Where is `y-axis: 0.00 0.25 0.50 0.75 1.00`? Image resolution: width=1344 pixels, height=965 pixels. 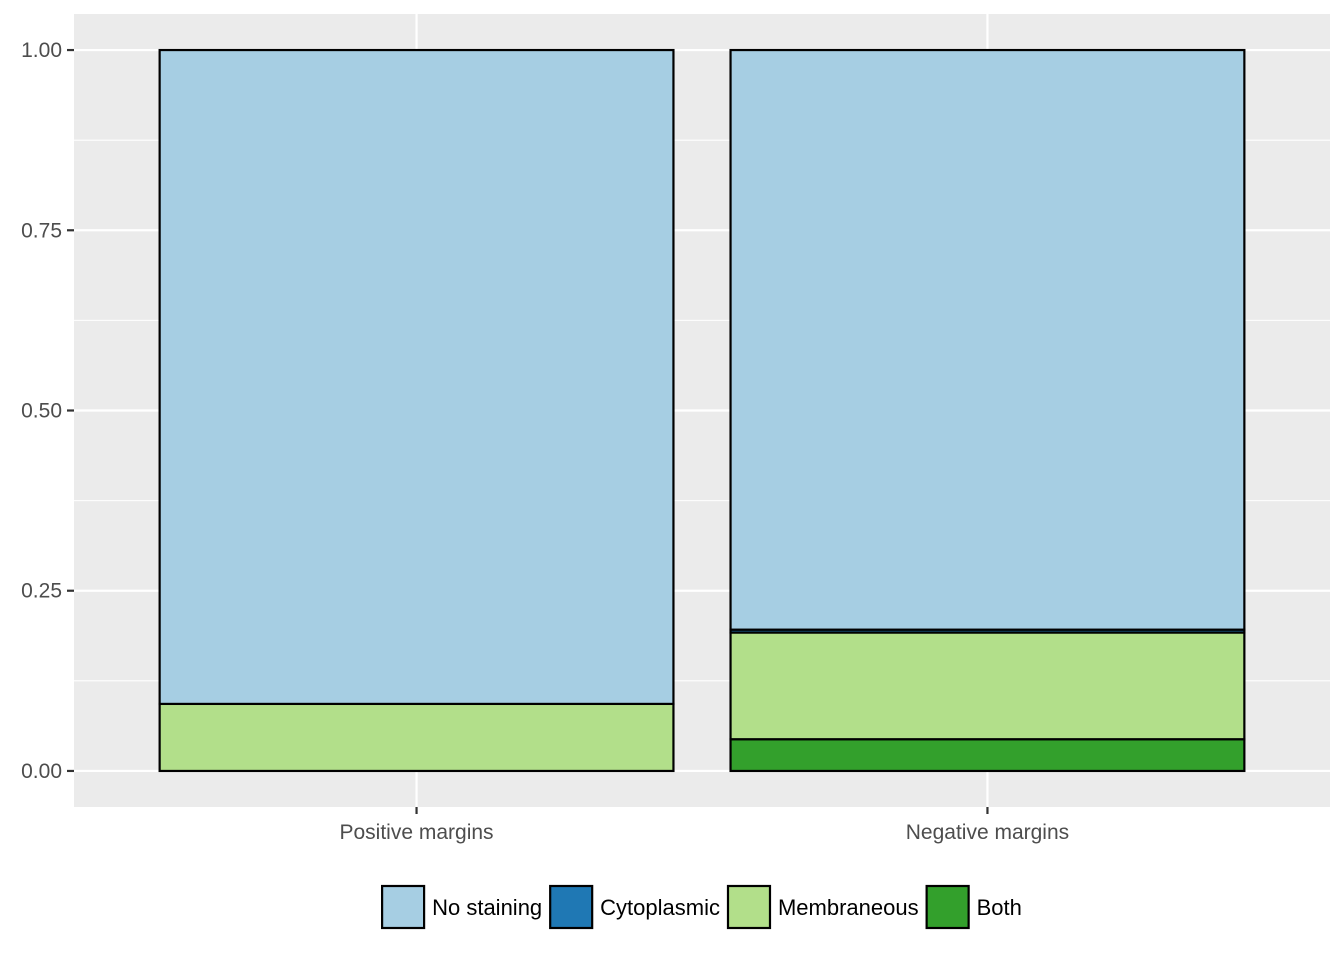 y-axis: 0.00 0.25 0.50 0.75 1.00 is located at coordinates (47, 411).